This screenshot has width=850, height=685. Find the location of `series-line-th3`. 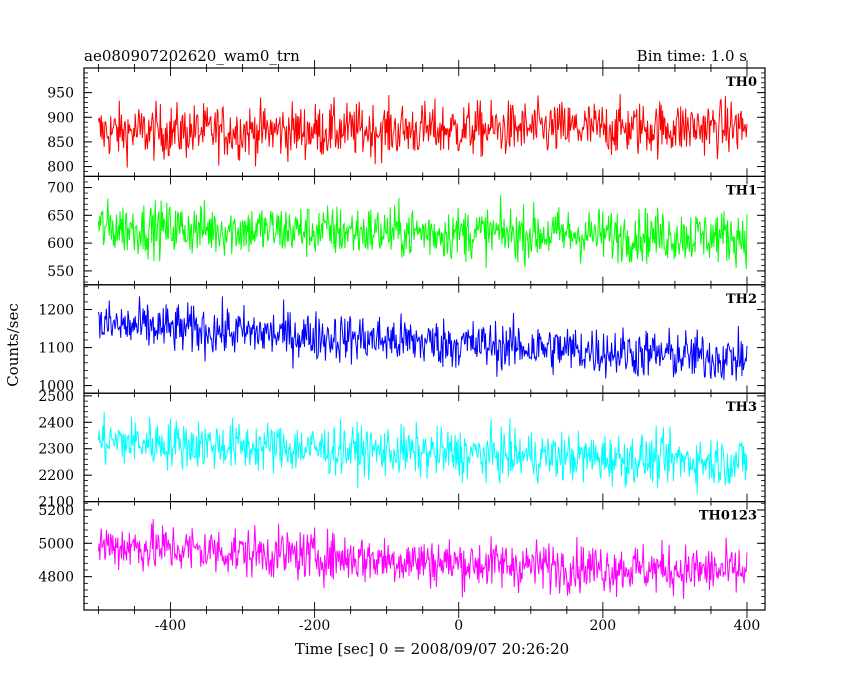

series-line-th3 is located at coordinates (422, 452).